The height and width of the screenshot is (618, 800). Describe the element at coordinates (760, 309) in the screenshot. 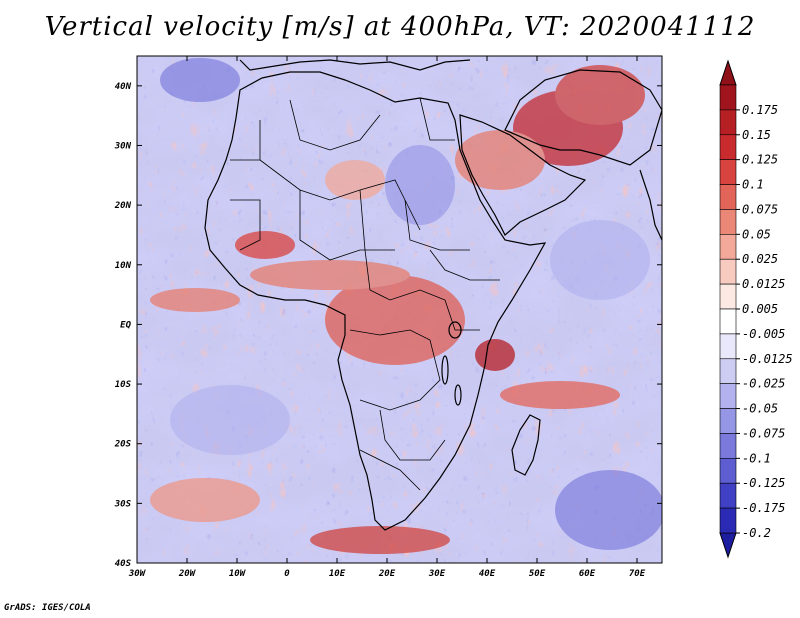

I see `colorbar-level-label: 0.005` at that location.